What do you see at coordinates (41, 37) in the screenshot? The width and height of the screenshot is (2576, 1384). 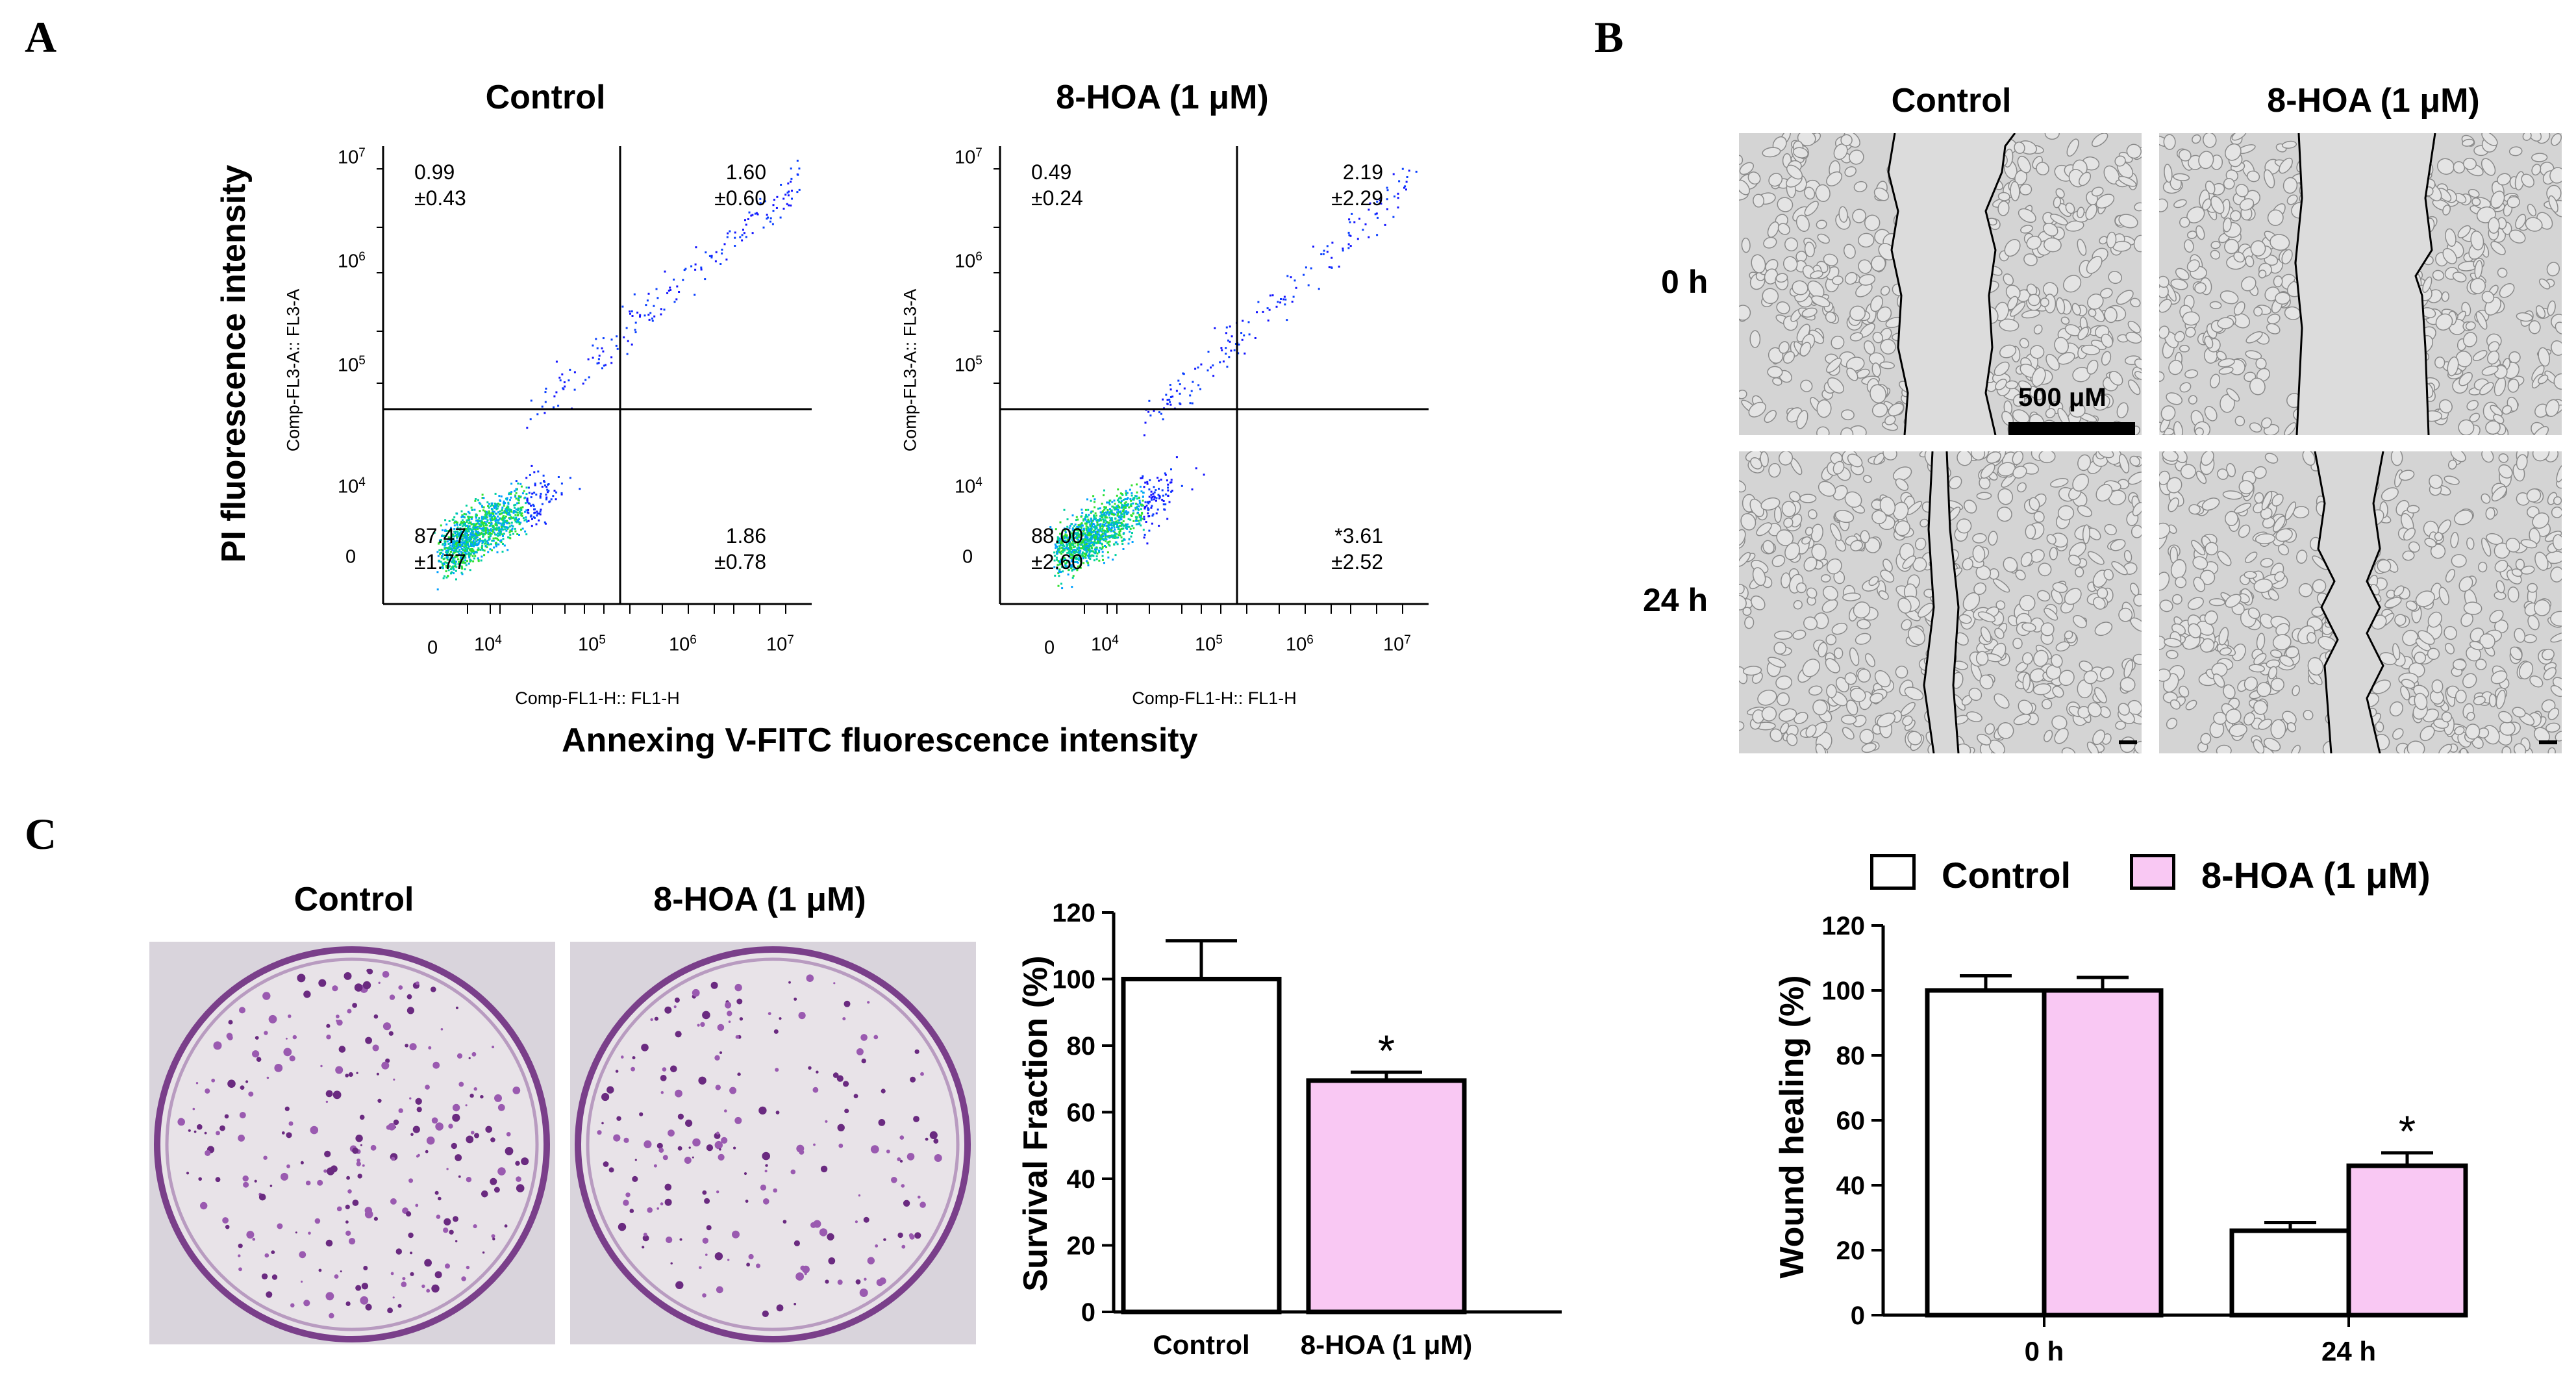 I see `panel-letter-a: A` at bounding box center [41, 37].